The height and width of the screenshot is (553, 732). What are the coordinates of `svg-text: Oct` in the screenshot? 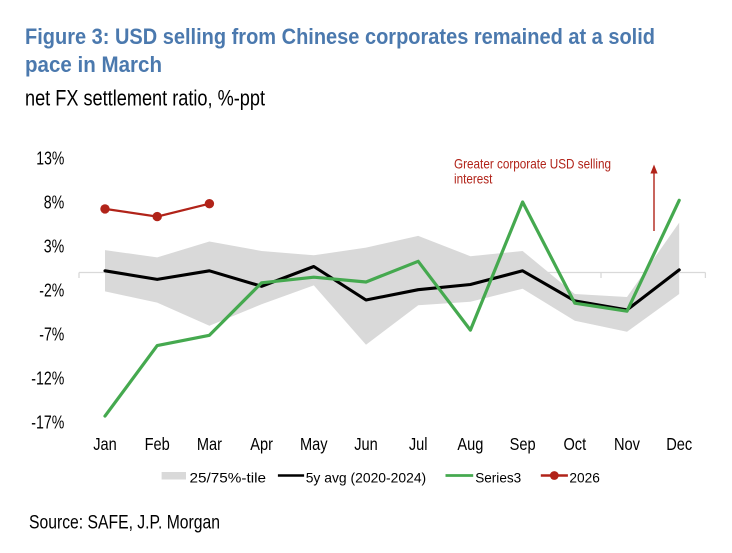 It's located at (574, 444).